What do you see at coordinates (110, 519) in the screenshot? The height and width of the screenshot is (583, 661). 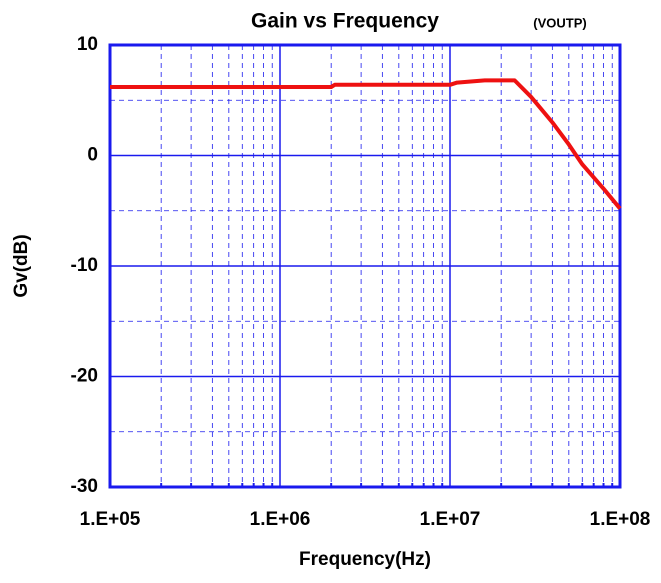 I see `x-tick-label: 1.E+05` at bounding box center [110, 519].